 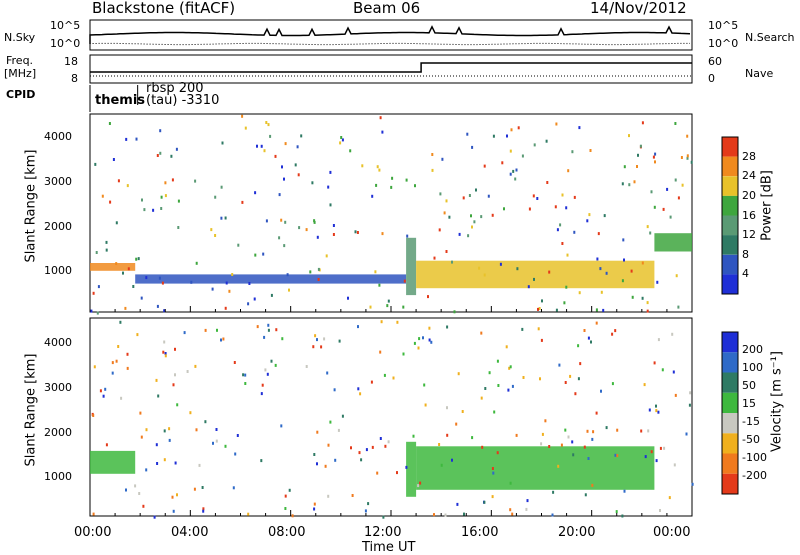 I want to click on cpid-rbsp: rbsp 200, so click(x=175, y=88).